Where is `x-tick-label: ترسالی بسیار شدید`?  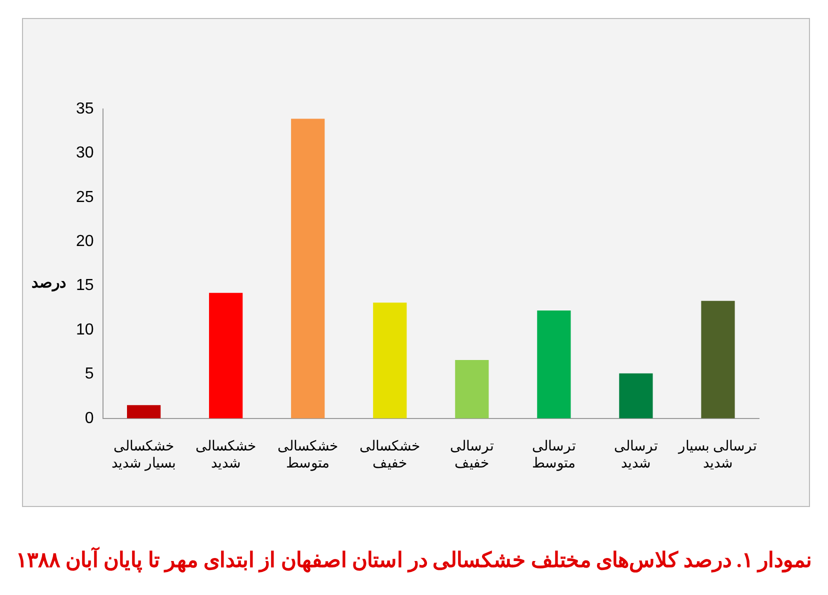
x-tick-label: ترسالی بسیار شدید is located at coordinates (718, 455).